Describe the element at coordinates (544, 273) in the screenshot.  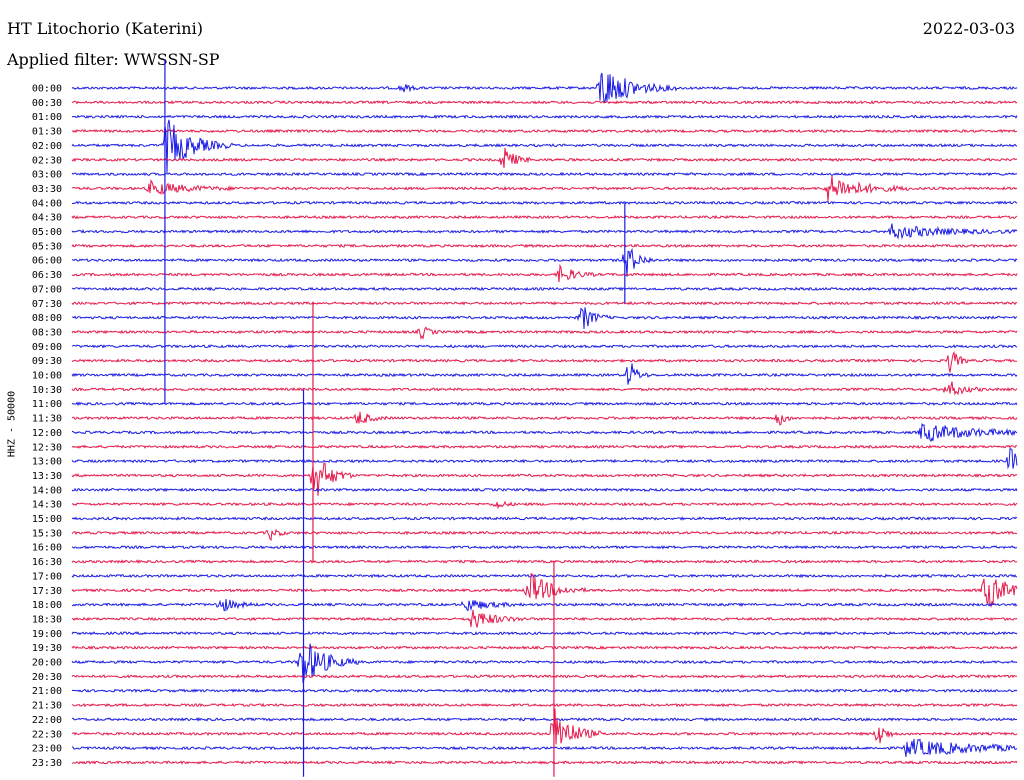
I see `trace-06:30` at that location.